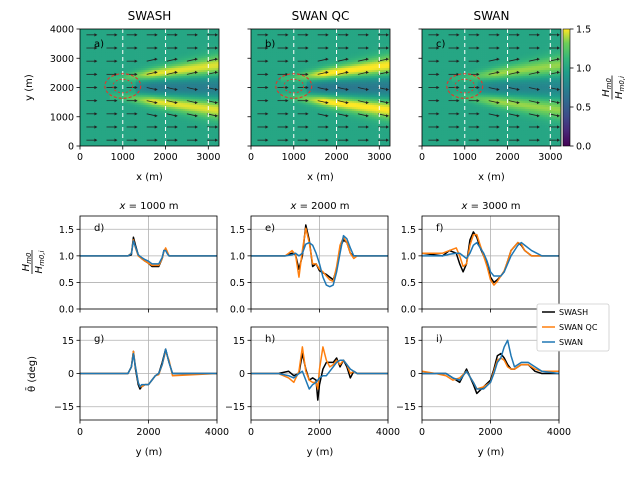 Image resolution: width=640 pixels, height=480 pixels. What do you see at coordinates (165, 157) in the screenshot?
I see `x-tick-label: 2000` at bounding box center [165, 157].